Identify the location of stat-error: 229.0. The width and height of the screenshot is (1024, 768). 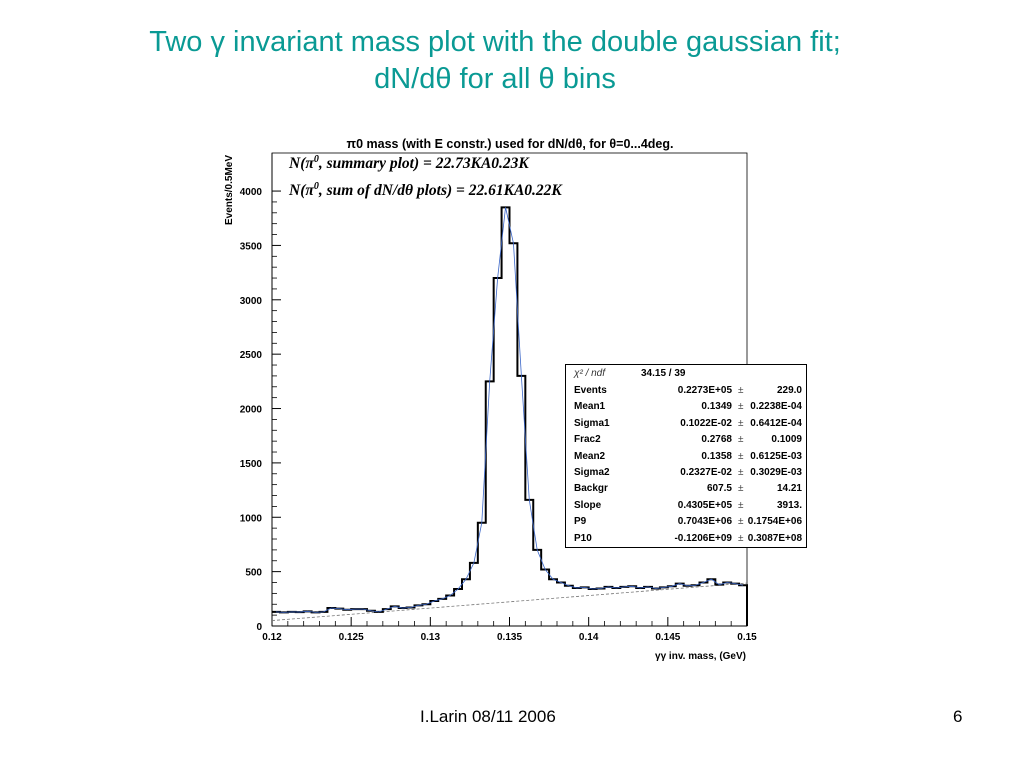
(789, 390).